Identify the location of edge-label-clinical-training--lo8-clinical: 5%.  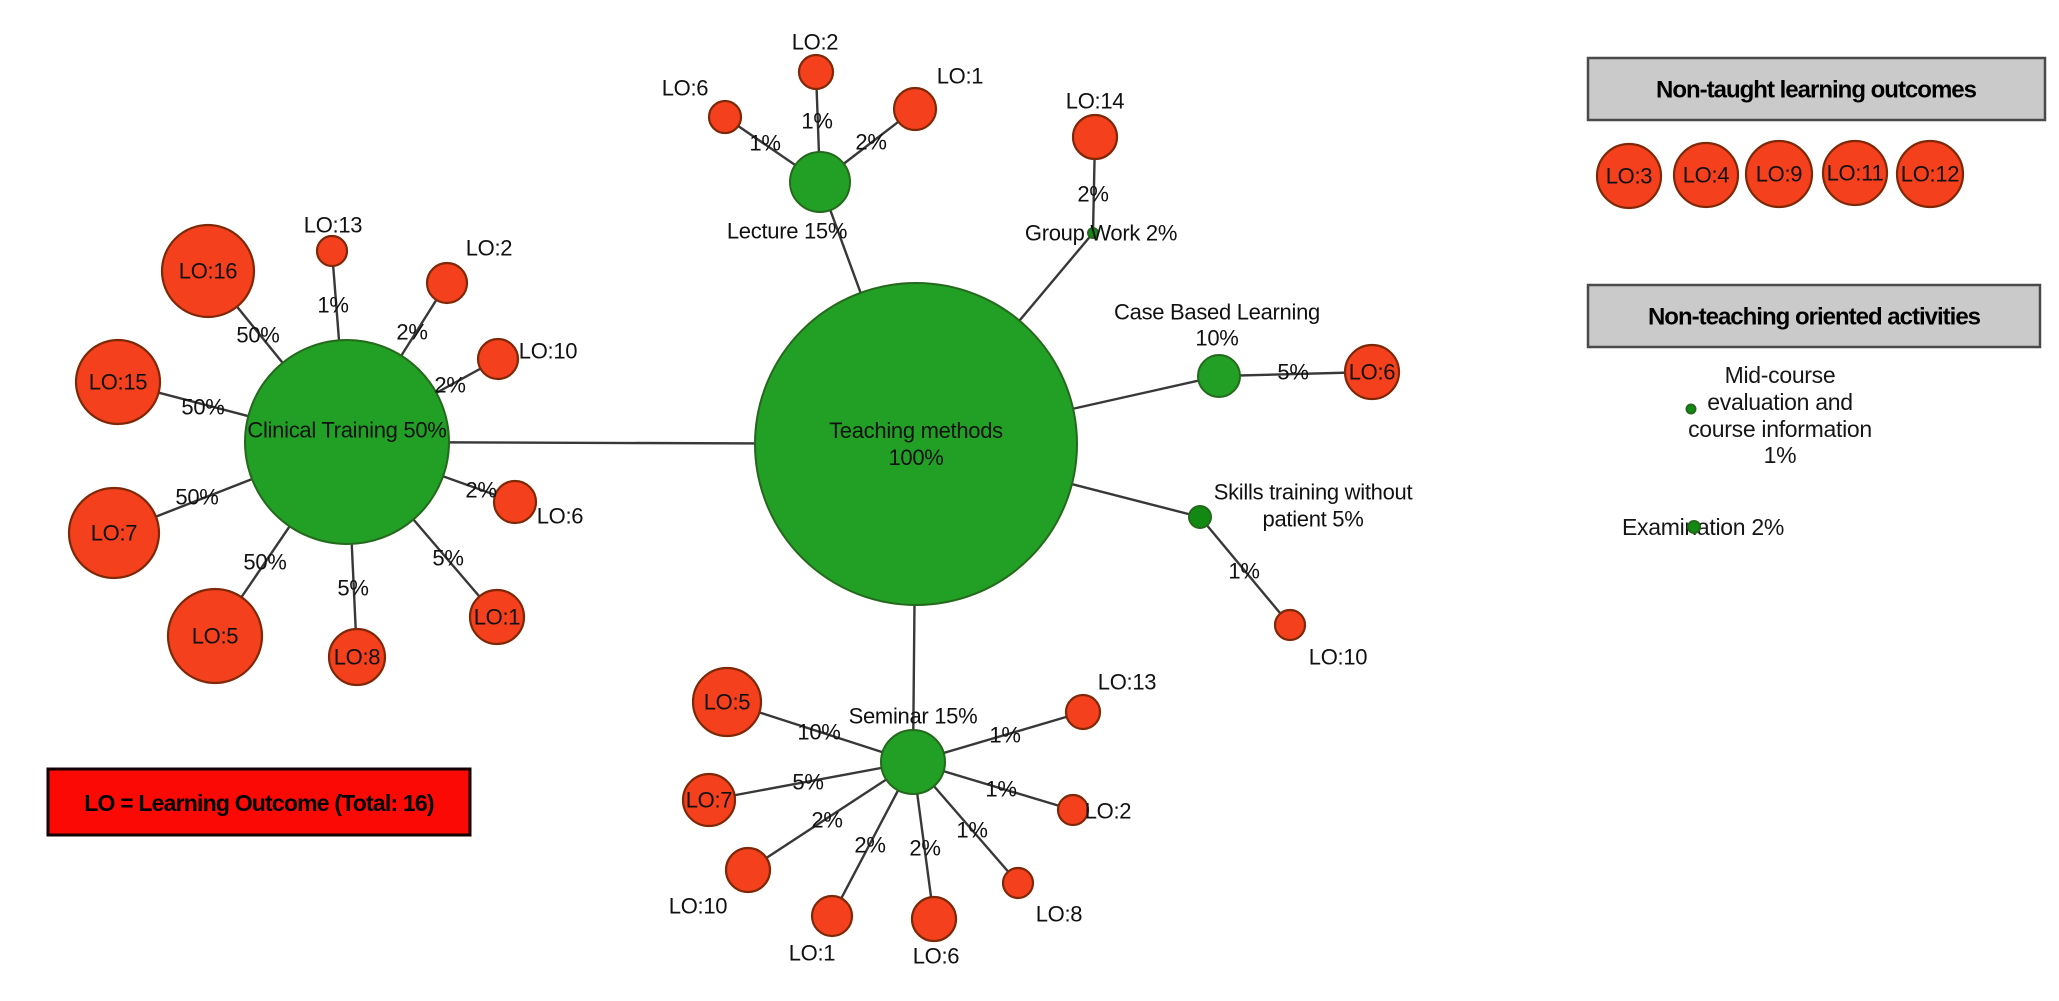
(352, 588).